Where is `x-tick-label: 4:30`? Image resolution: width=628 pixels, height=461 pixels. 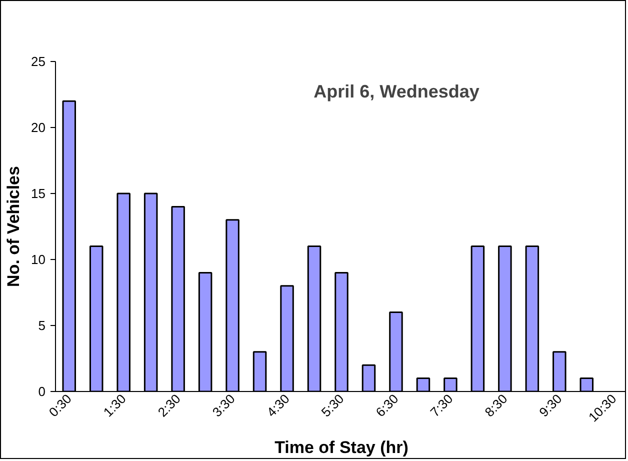 x-tick-label: 4:30 is located at coordinates (278, 405).